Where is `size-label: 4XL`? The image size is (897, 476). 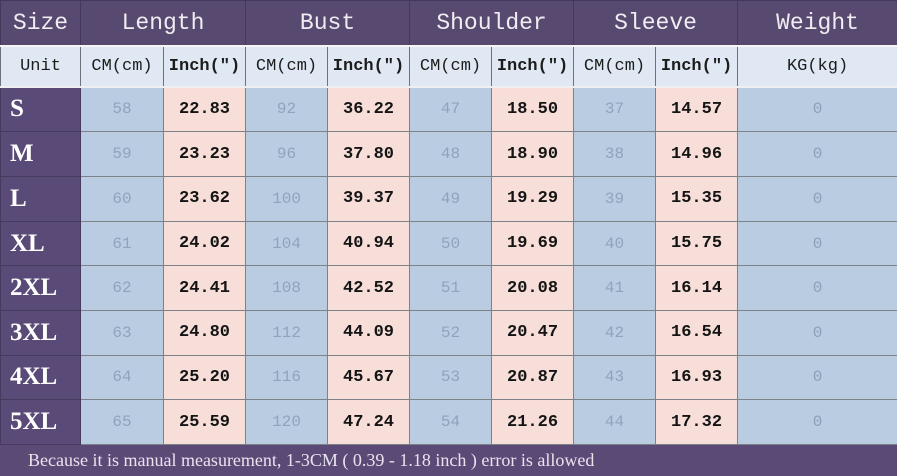 size-label: 4XL is located at coordinates (40, 377).